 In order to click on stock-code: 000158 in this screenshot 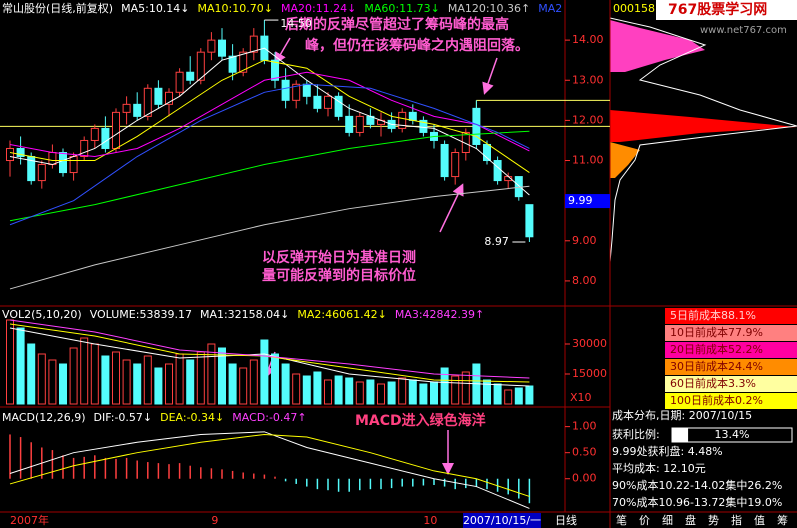, I will do `click(634, 8)`.